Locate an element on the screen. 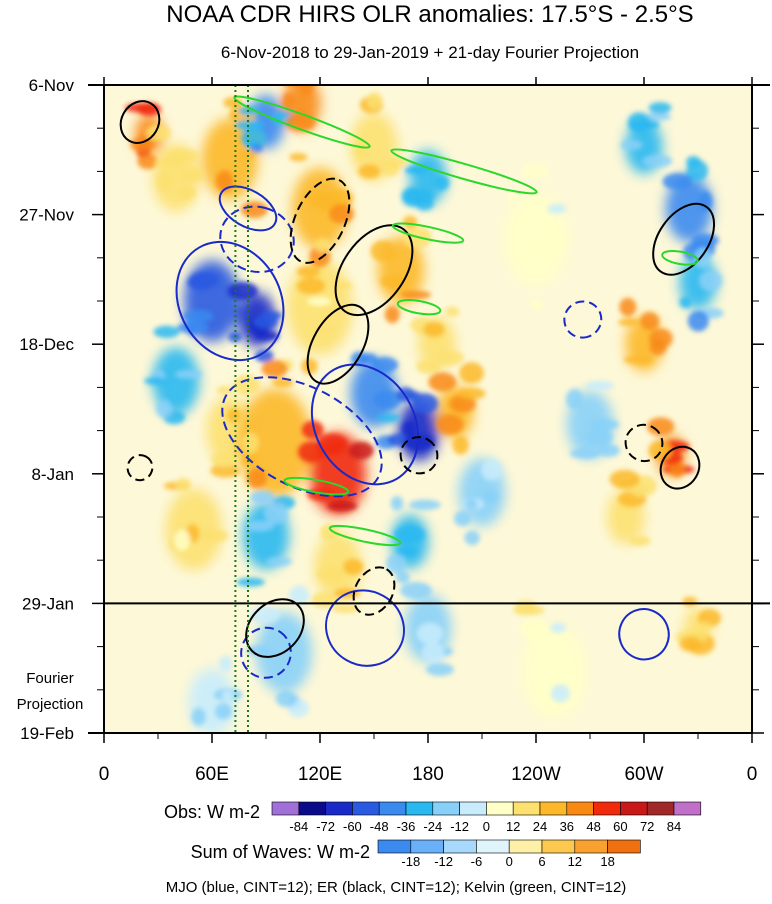  waves-level-label-4: 6 is located at coordinates (541, 861).